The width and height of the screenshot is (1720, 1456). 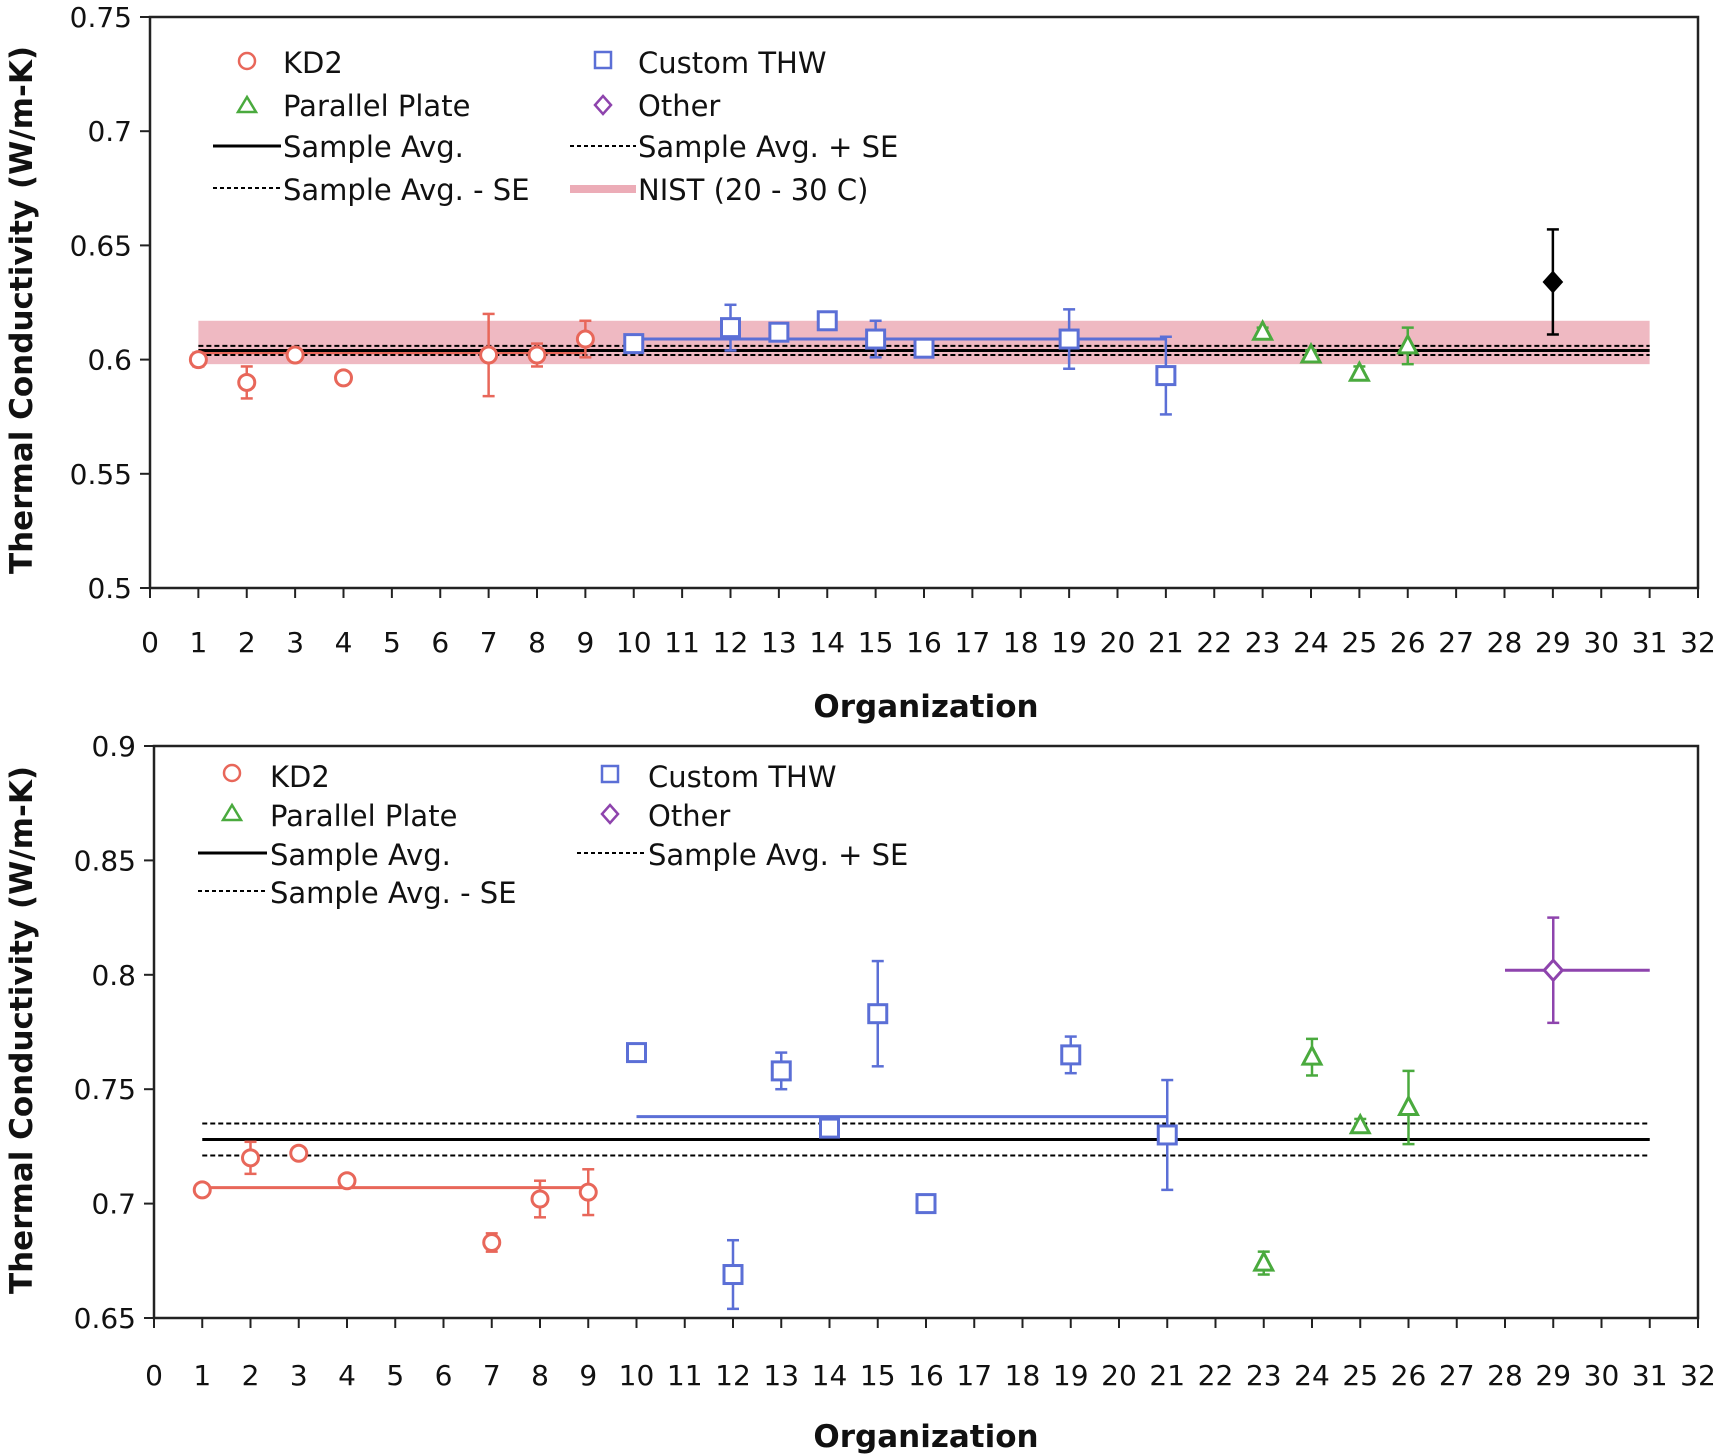 What do you see at coordinates (444, 1375) in the screenshot?
I see `x-tick-label: 6` at bounding box center [444, 1375].